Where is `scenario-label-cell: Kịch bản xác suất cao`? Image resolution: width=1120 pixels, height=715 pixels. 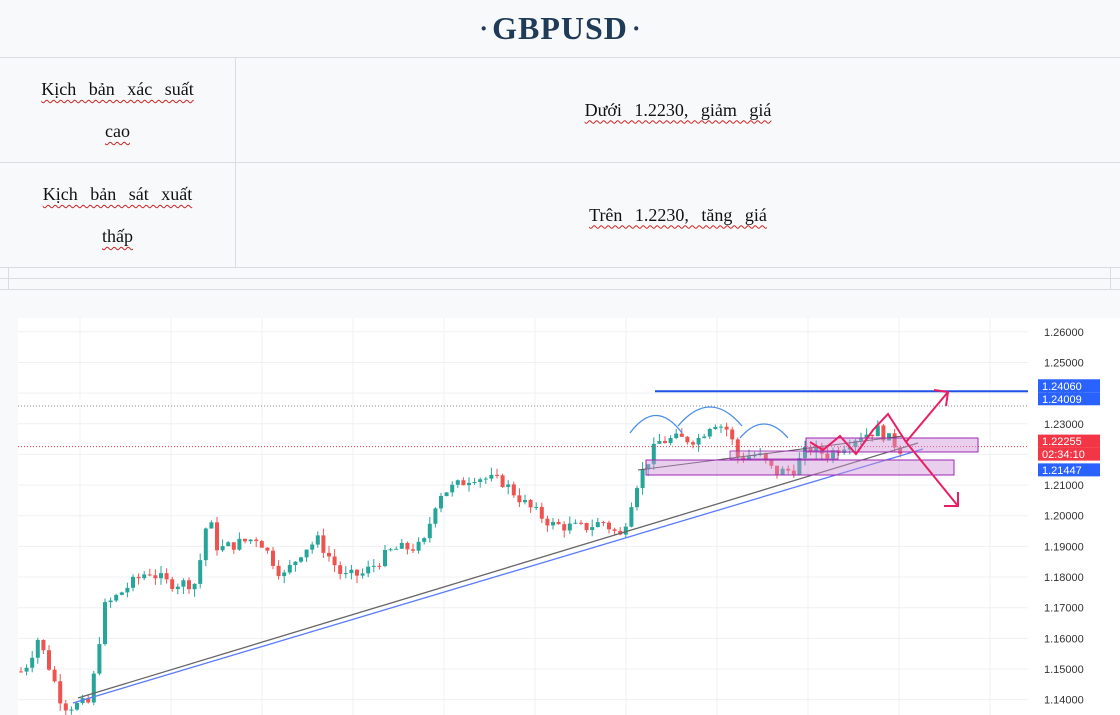 scenario-label-cell: Kịch bản xác suất cao is located at coordinates (118, 110).